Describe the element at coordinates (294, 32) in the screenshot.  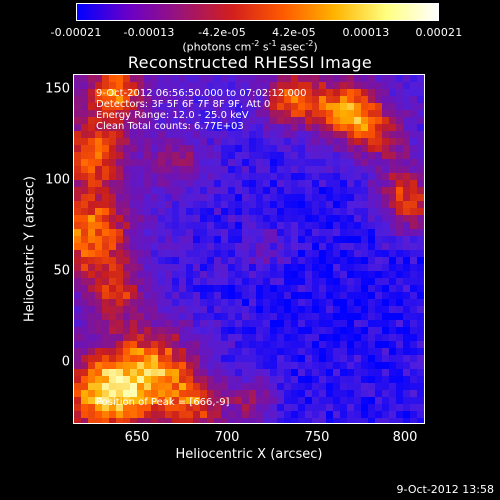
I see `colorbar-tick: 4.2e-05` at that location.